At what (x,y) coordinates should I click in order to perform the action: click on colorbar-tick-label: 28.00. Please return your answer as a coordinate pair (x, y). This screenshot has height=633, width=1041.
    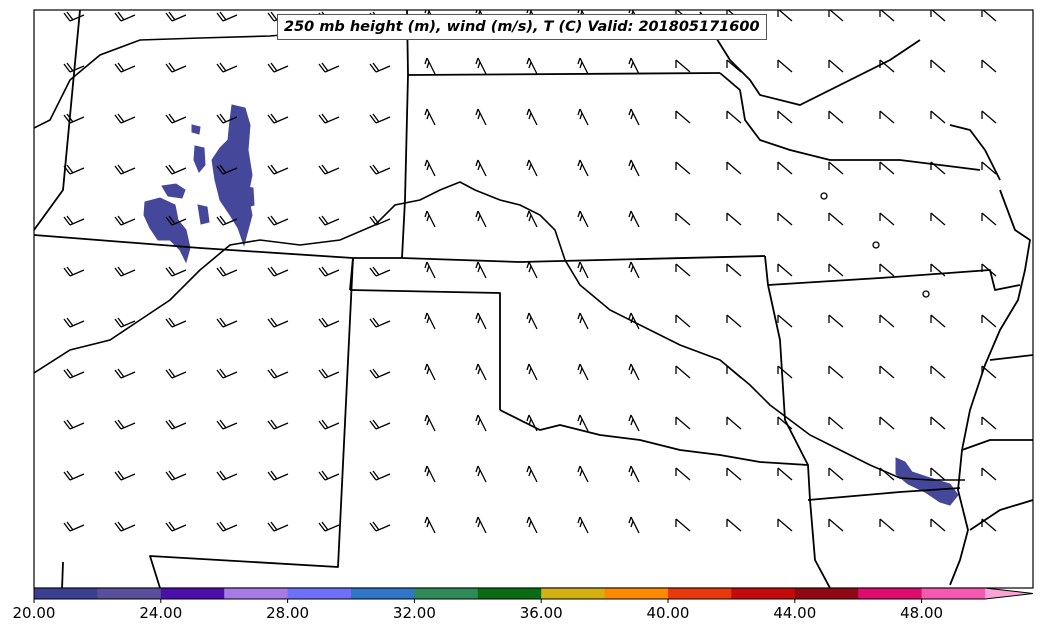
    Looking at the image, I should click on (287, 613).